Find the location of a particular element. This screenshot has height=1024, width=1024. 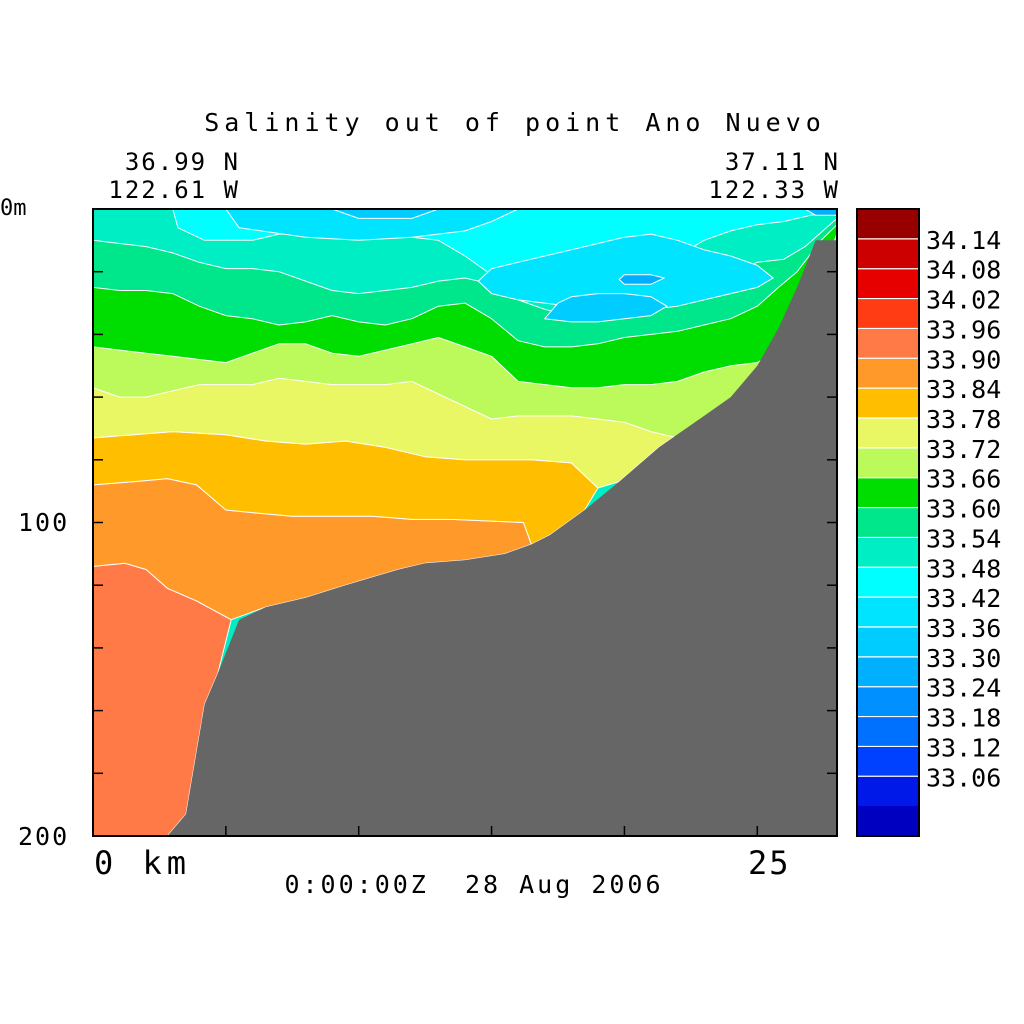

chart-timestamp: 0:00:00Z 28 Aug 2006 is located at coordinates (474, 884).